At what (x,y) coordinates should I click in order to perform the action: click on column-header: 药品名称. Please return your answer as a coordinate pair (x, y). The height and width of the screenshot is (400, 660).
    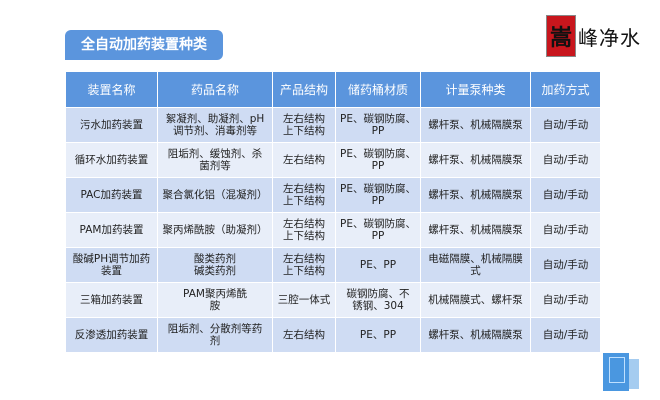
    Looking at the image, I should click on (215, 89).